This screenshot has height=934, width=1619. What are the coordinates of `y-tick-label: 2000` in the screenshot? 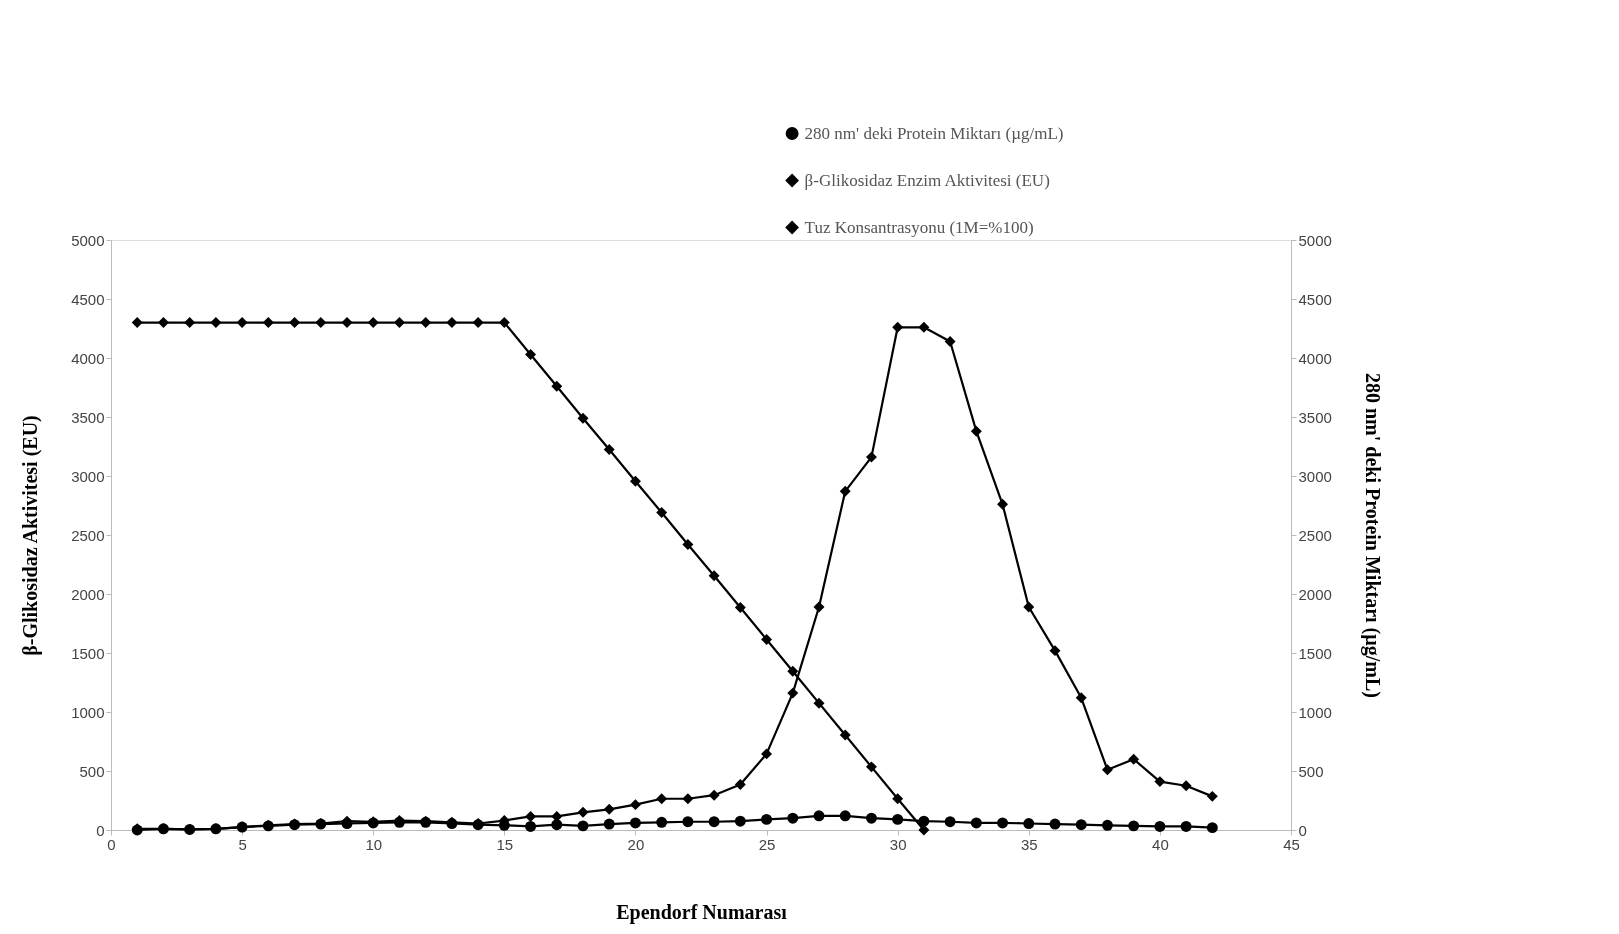 It's located at (88, 594).